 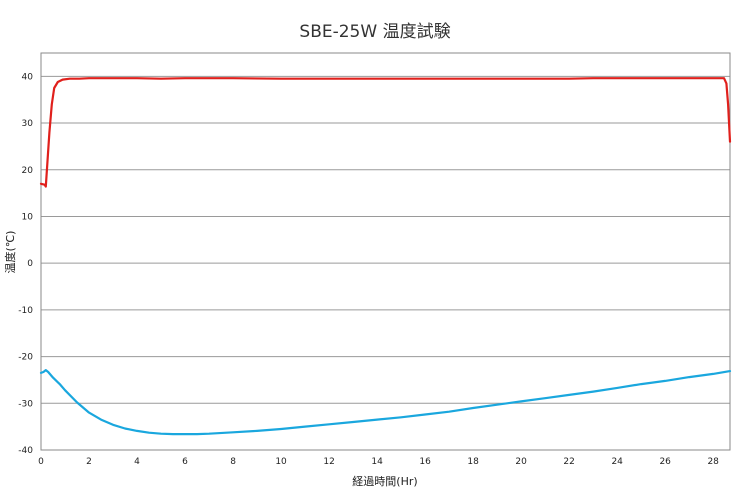 I want to click on x-tick-label: 24, so click(x=617, y=462).